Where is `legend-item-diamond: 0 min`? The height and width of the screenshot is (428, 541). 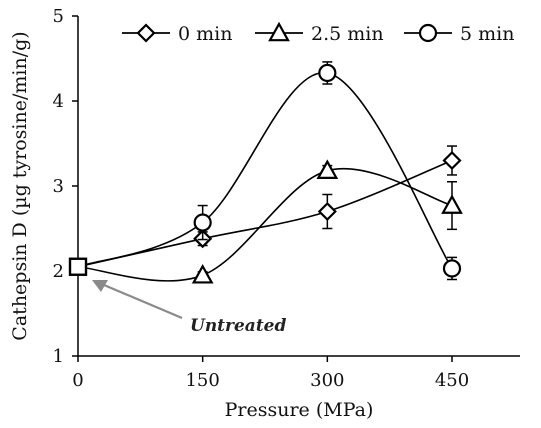 legend-item-diamond: 0 min is located at coordinates (177, 34).